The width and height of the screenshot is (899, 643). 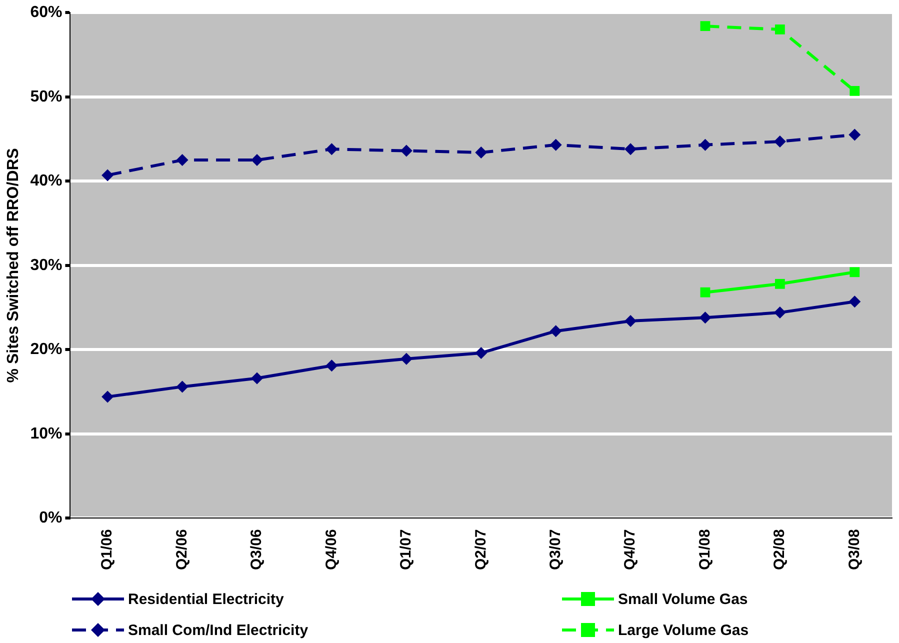 I want to click on y-tick-label: 40%, so click(x=46, y=181).